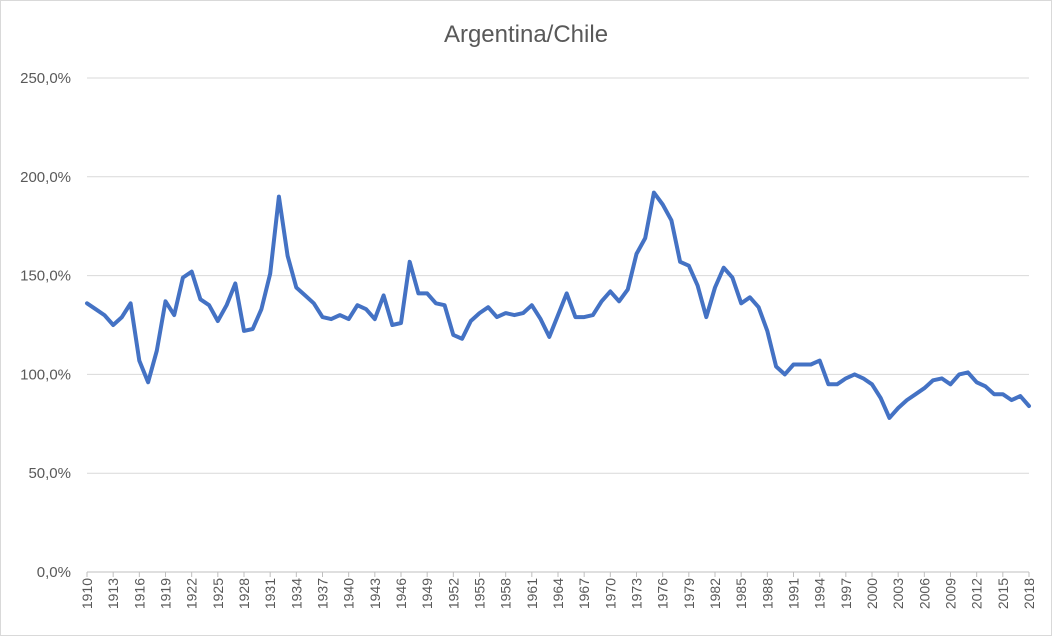 Image resolution: width=1052 pixels, height=636 pixels. What do you see at coordinates (741, 593) in the screenshot?
I see `x-tick-label: 1985` at bounding box center [741, 593].